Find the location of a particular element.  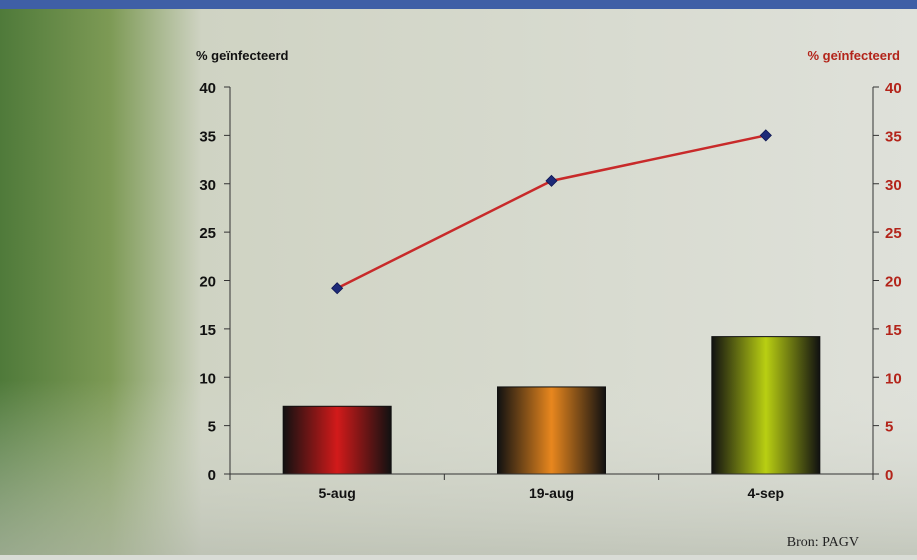

y-tick-label-left: 5 is located at coordinates (212, 427).